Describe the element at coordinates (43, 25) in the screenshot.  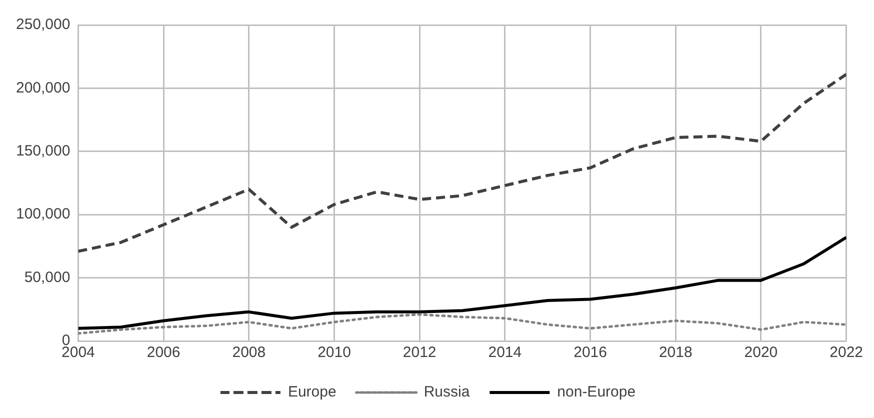
I see `y-tick-label: 250,000` at that location.